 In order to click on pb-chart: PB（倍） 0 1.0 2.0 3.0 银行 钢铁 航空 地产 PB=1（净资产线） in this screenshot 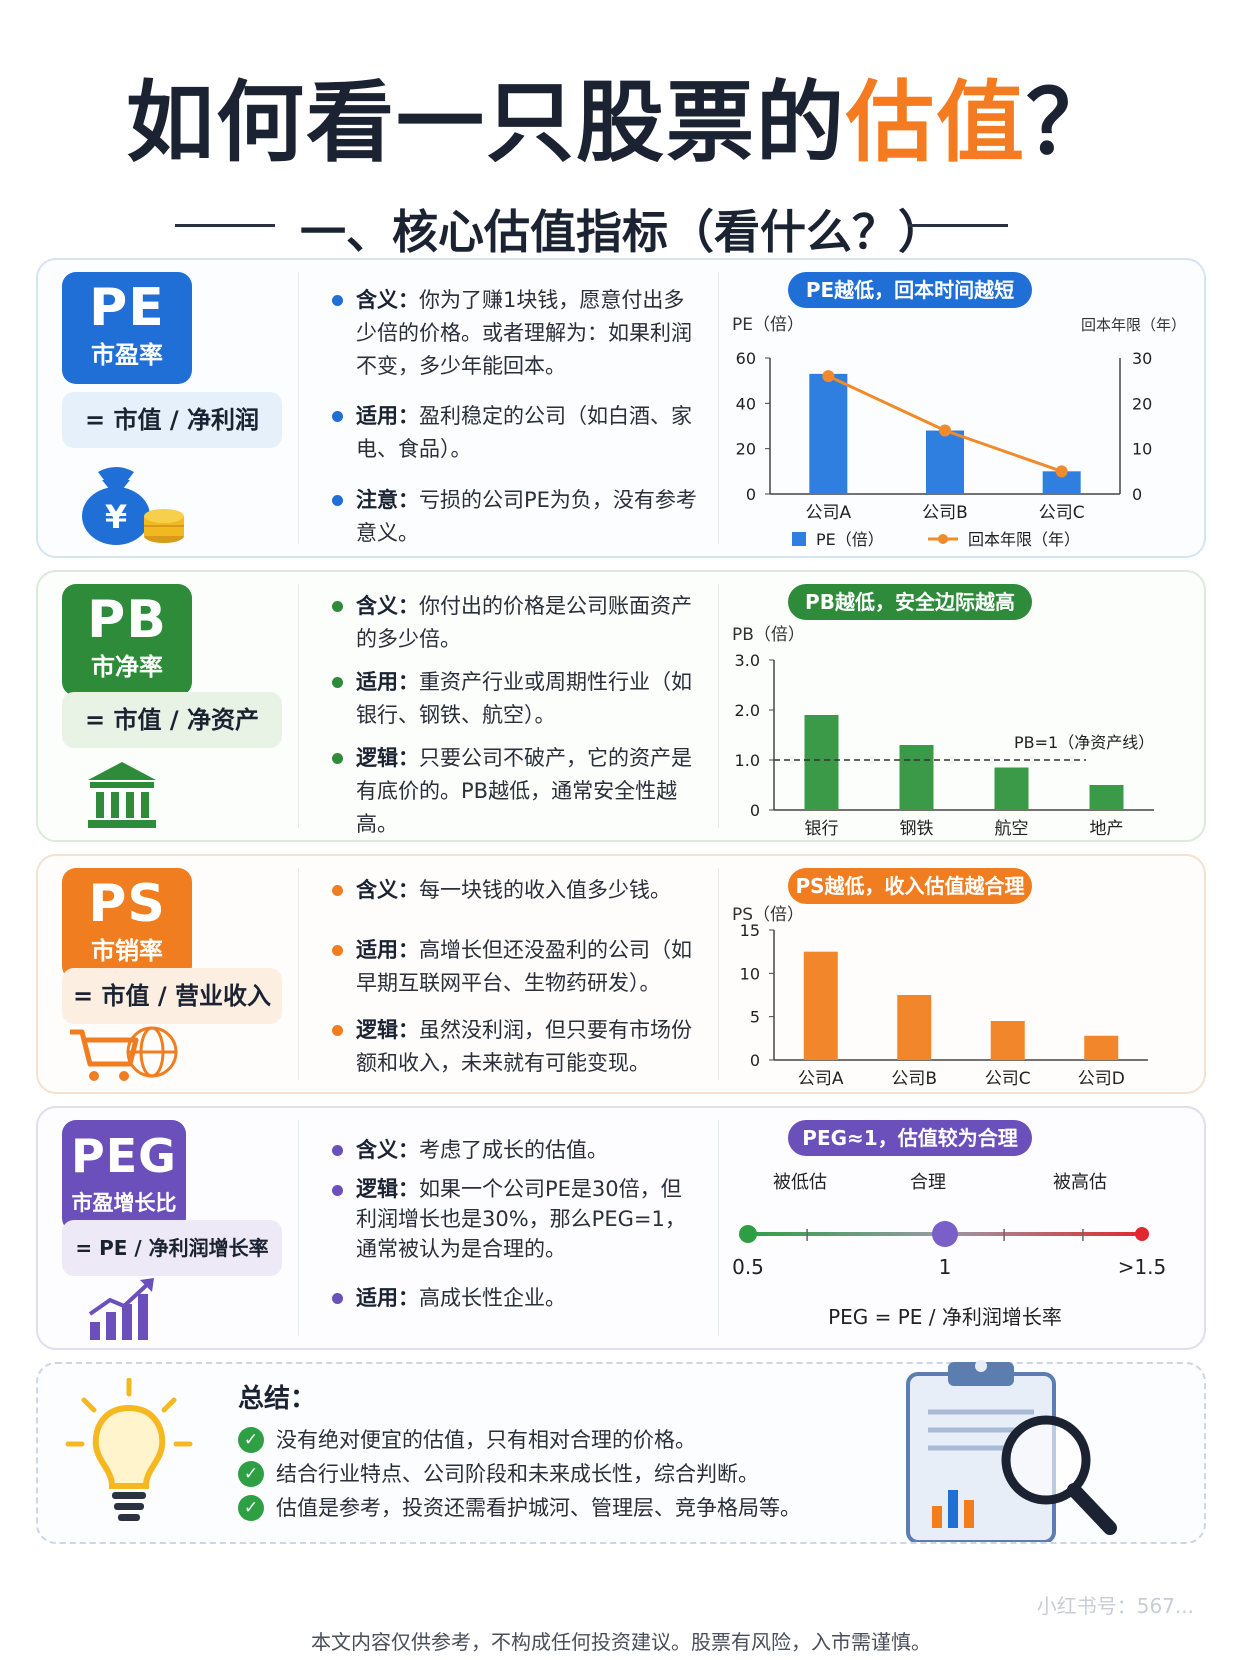, I will do `click(943, 732)`.